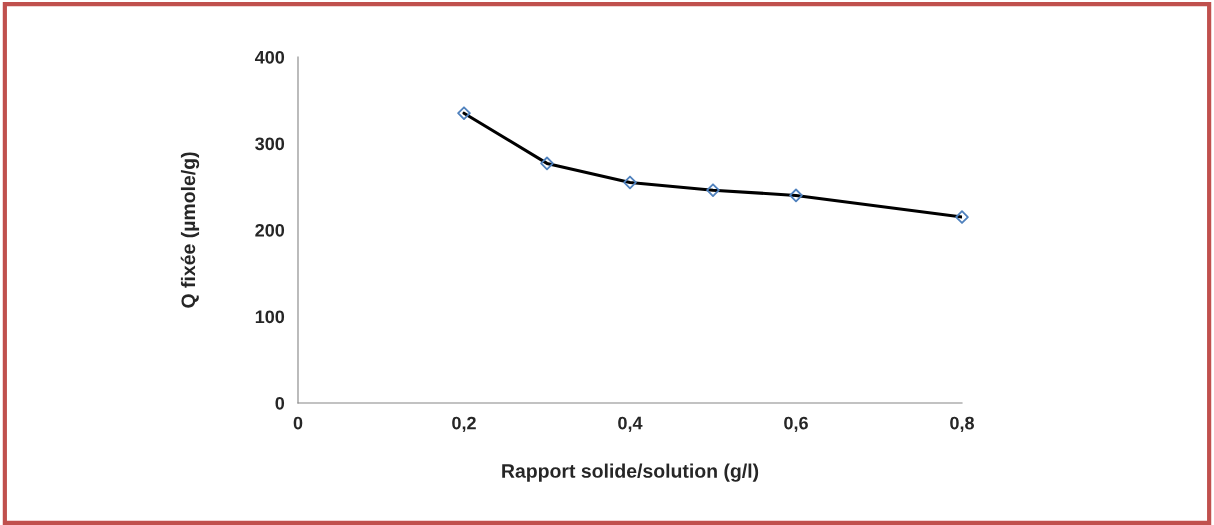 The image size is (1214, 525). Describe the element at coordinates (270, 144) in the screenshot. I see `y-tick-label: 300` at that location.